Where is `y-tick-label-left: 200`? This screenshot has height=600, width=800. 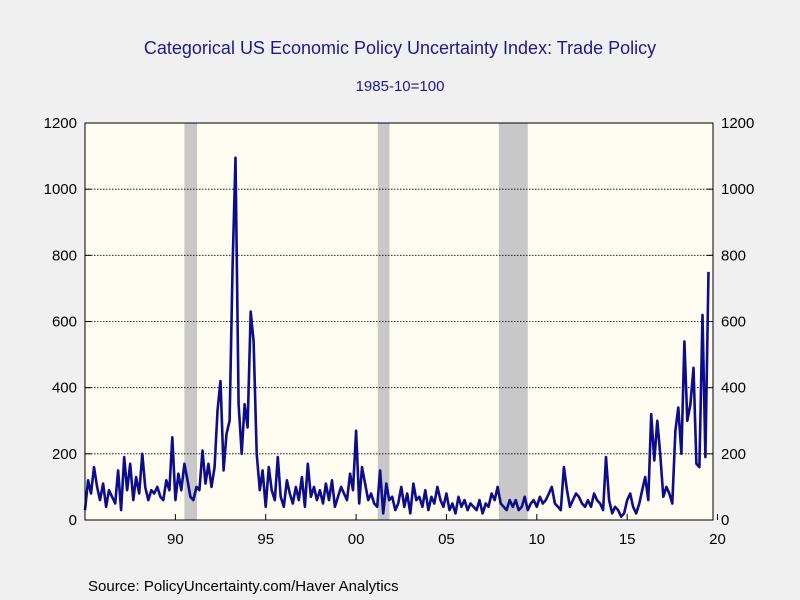
y-tick-label-left: 200 is located at coordinates (64, 454).